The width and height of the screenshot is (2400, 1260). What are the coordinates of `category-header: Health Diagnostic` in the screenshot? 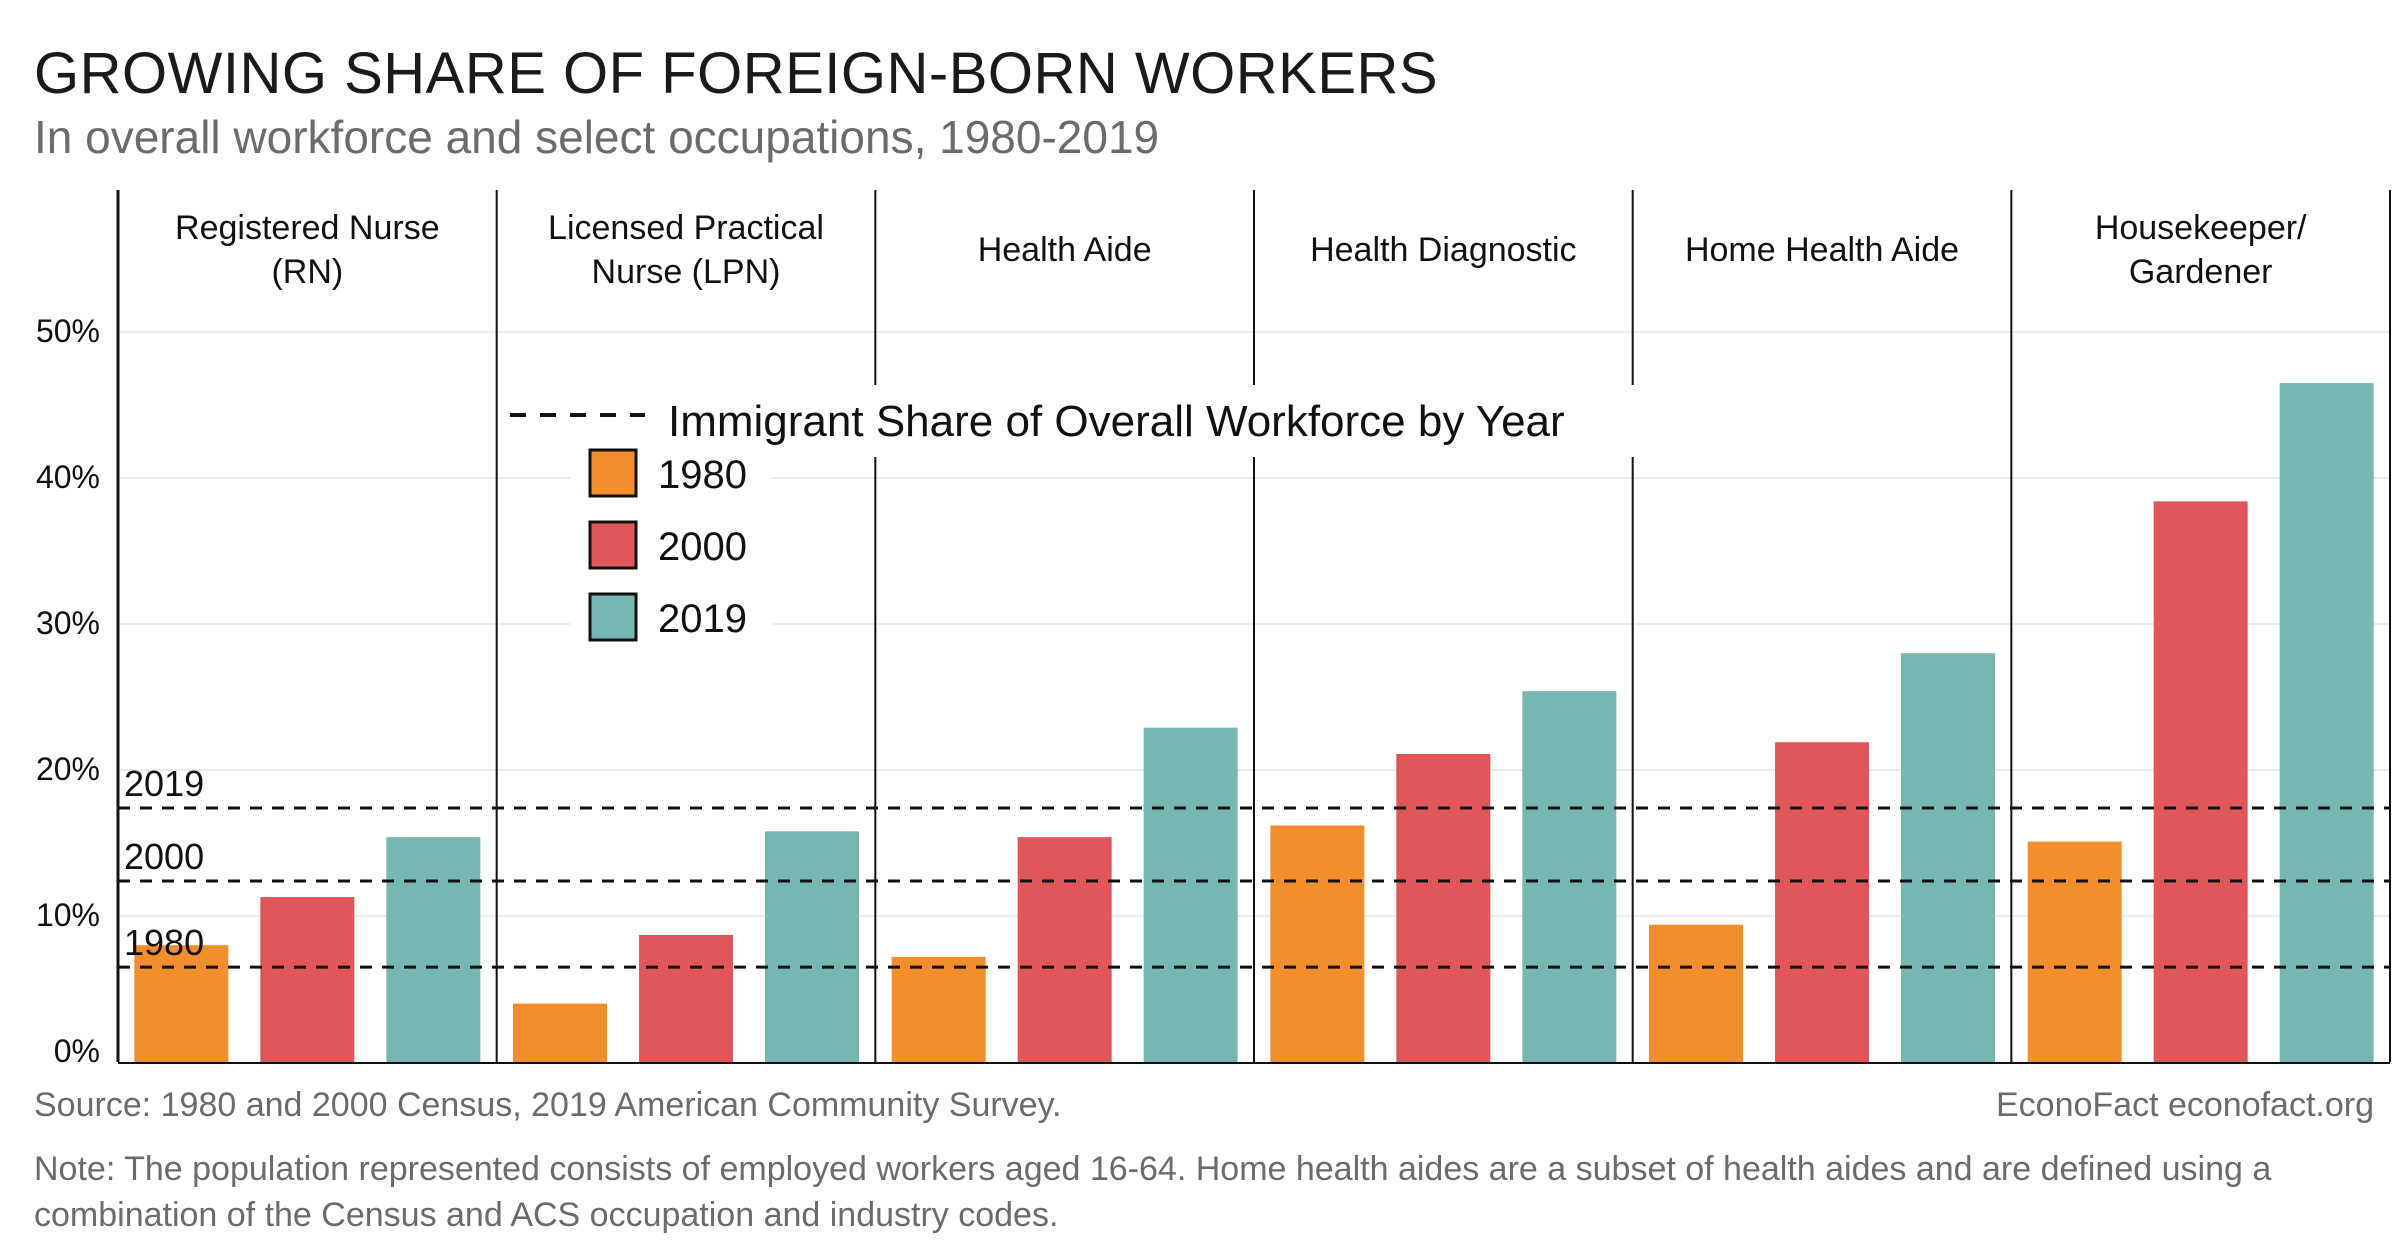 It's located at (1443, 250).